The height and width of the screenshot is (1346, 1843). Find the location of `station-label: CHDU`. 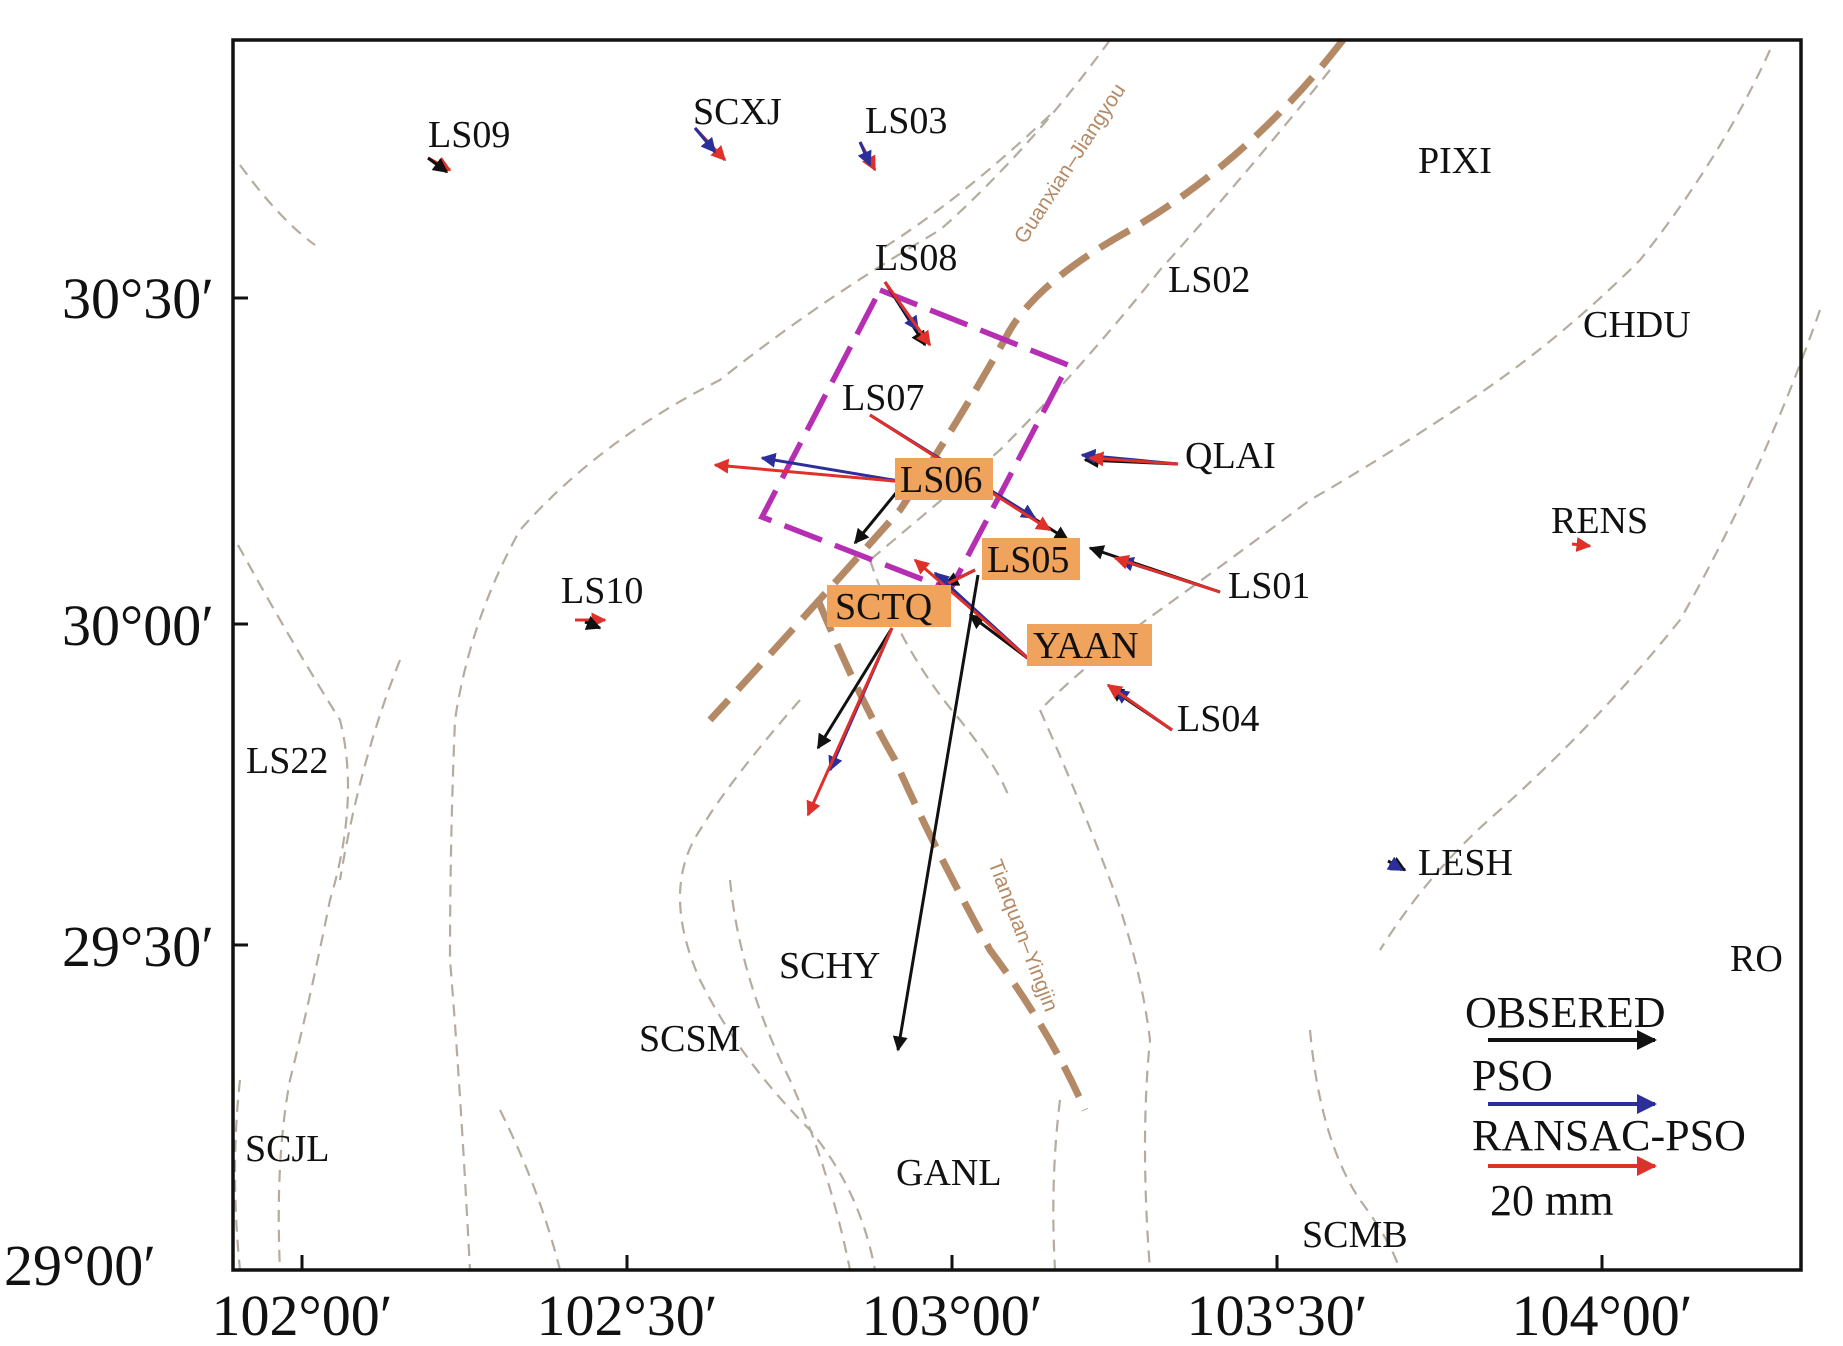

station-label: CHDU is located at coordinates (1637, 325).